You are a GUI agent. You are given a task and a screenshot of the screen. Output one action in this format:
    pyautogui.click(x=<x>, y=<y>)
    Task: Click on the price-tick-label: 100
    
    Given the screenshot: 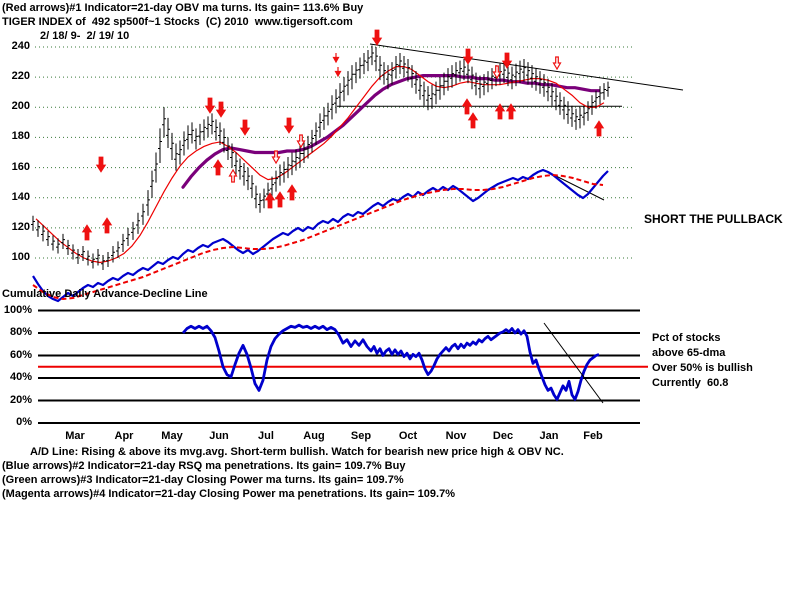 What is the action you would take?
    pyautogui.click(x=20, y=257)
    